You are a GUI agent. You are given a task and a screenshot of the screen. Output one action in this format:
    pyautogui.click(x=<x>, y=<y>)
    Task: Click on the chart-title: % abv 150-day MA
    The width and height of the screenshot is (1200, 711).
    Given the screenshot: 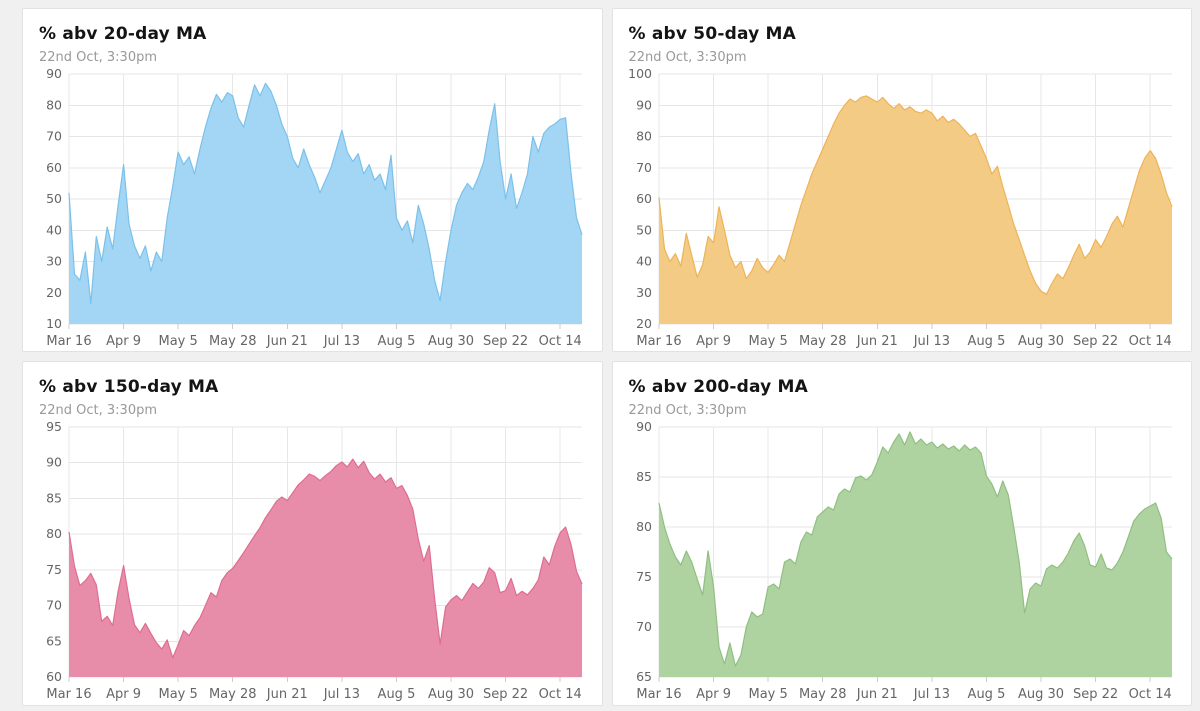 What is the action you would take?
    pyautogui.click(x=129, y=387)
    